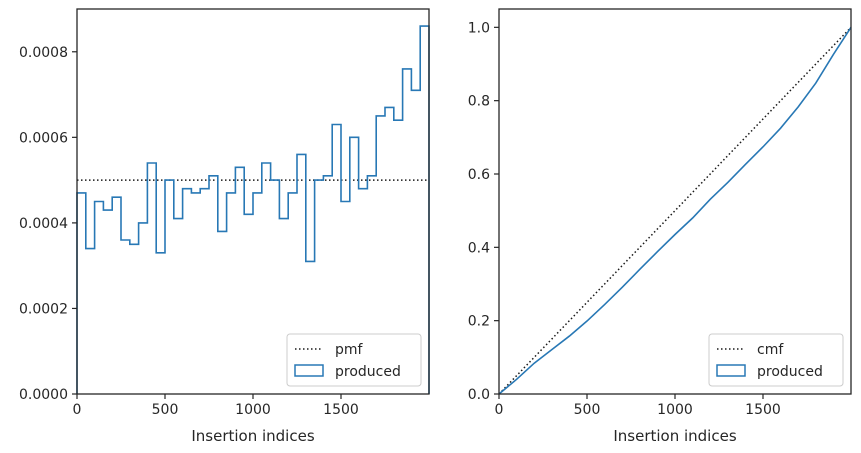 This screenshot has height=453, width=861. I want to click on right-y-tick-label: 0.2, so click(479, 322).